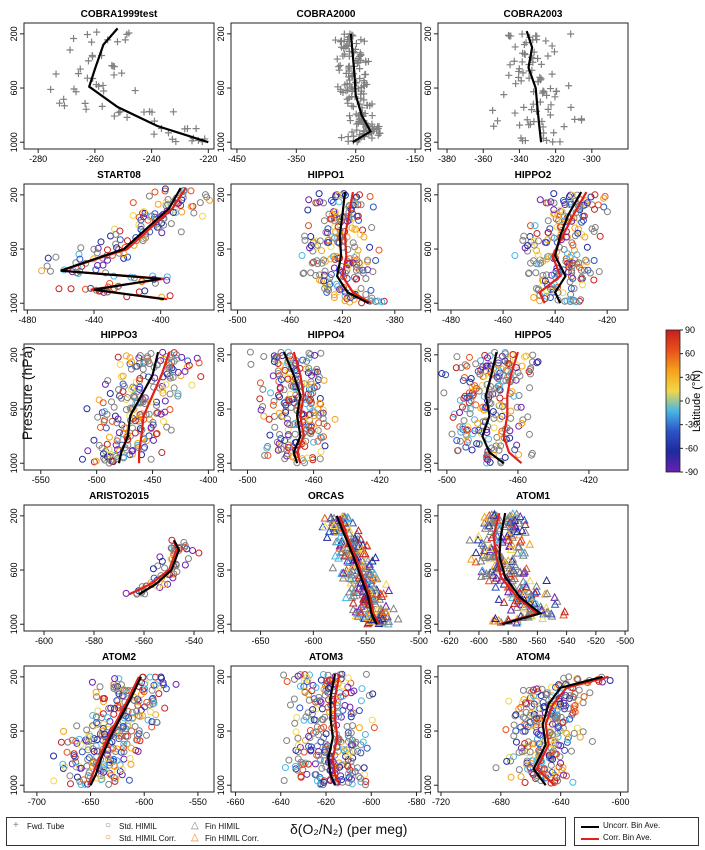  I want to click on x-tick-label: -340, so click(519, 159).